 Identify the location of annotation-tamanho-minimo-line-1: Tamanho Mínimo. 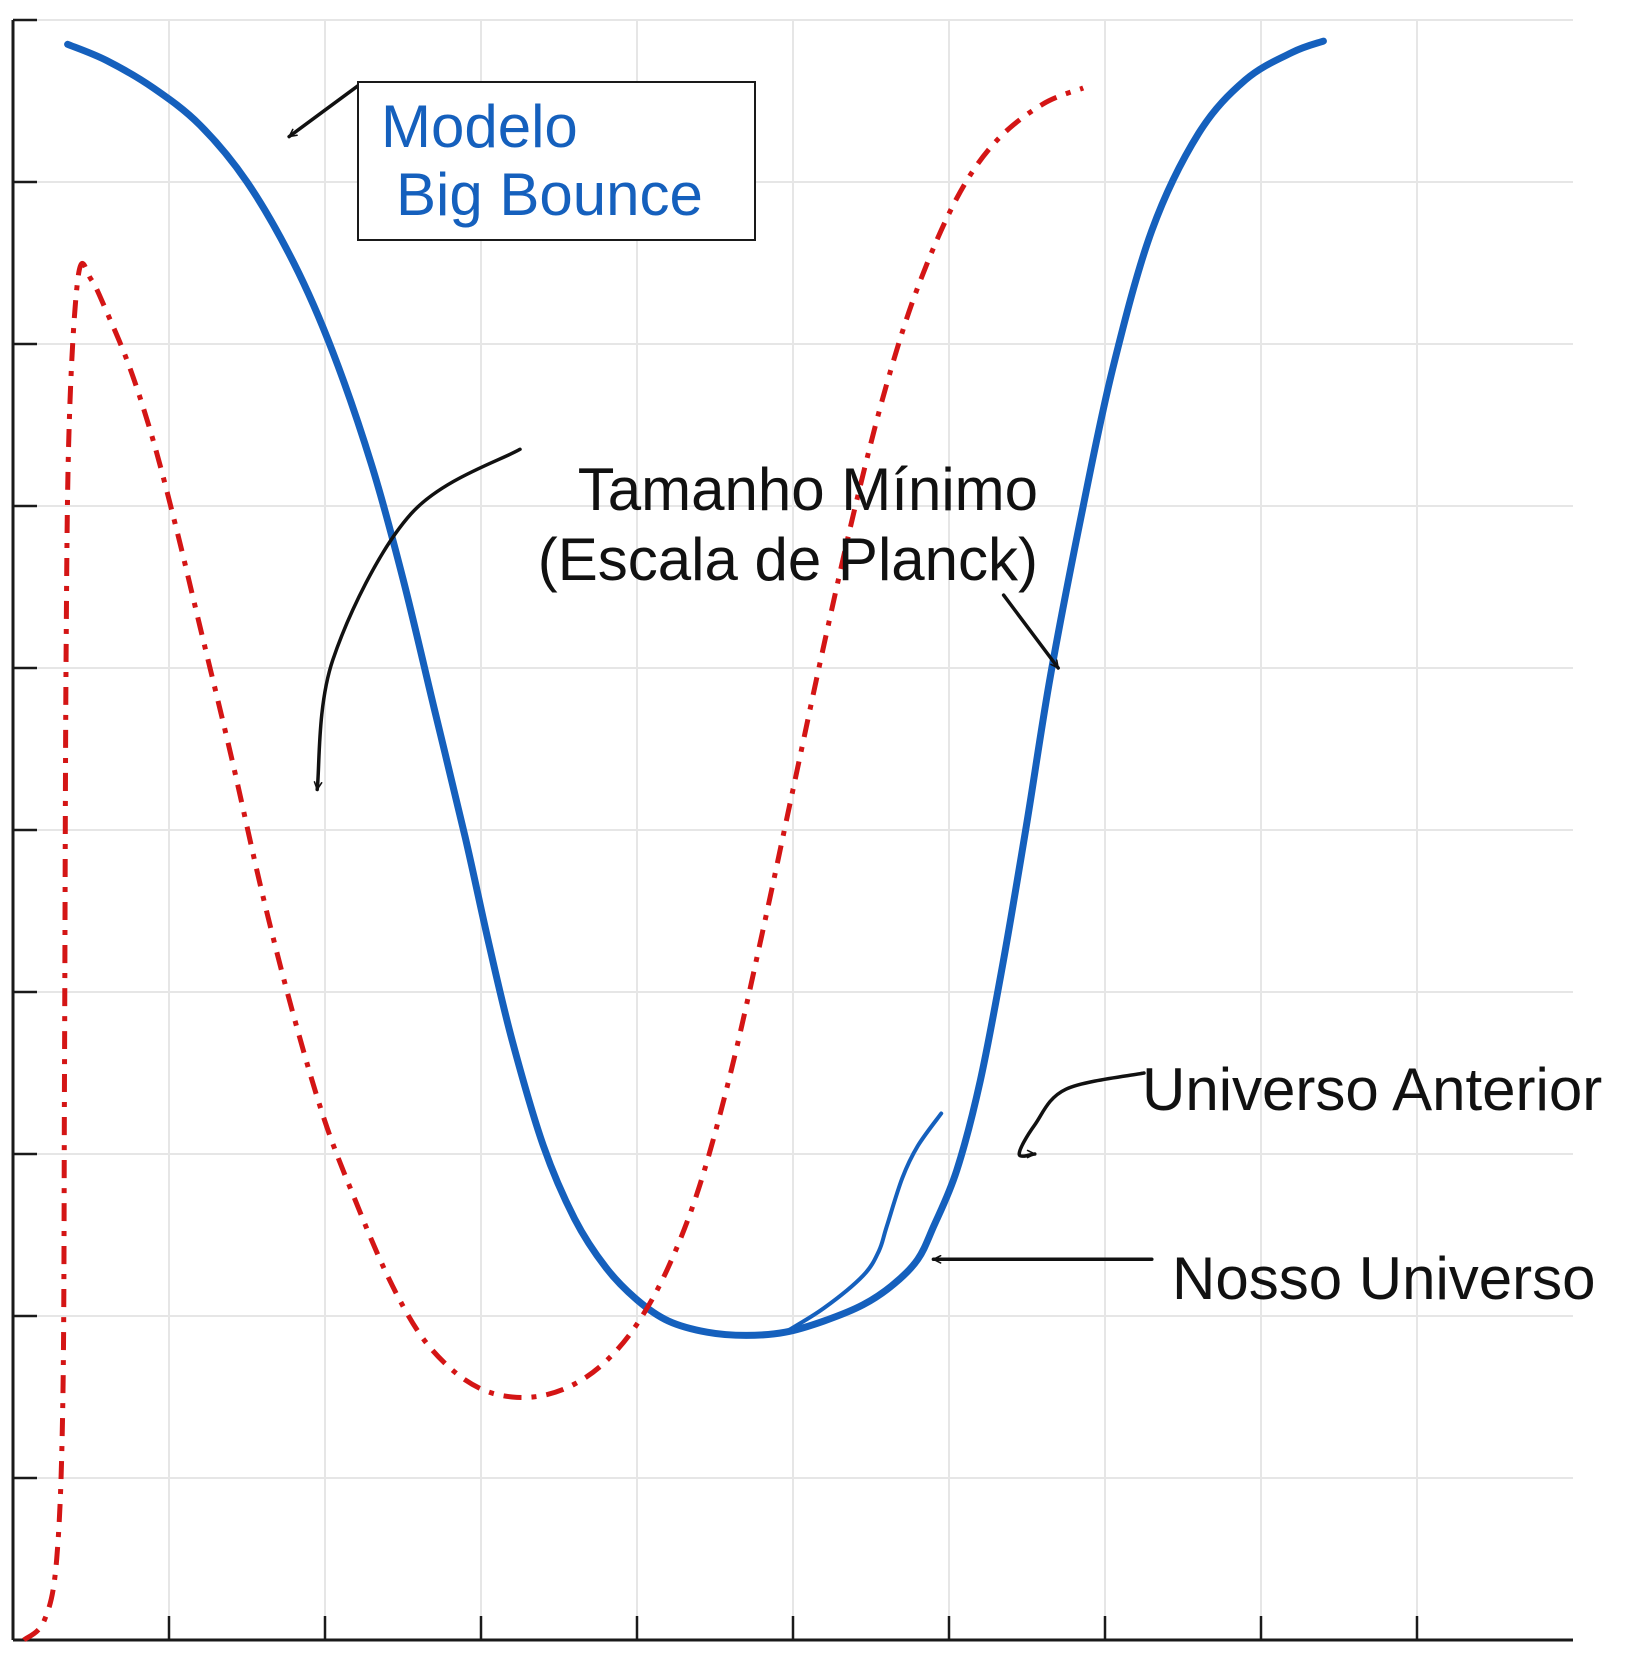
(808, 489).